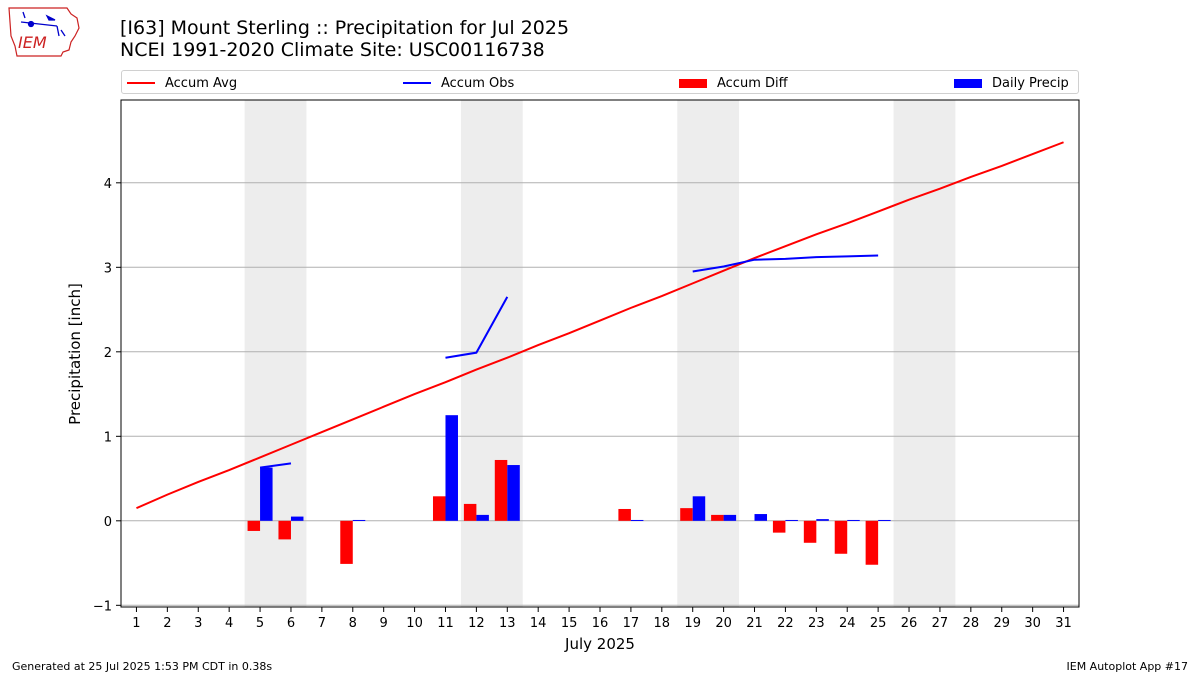 The height and width of the screenshot is (675, 1200). I want to click on legend-item-accum-diff: Accum Diff, so click(733, 83).